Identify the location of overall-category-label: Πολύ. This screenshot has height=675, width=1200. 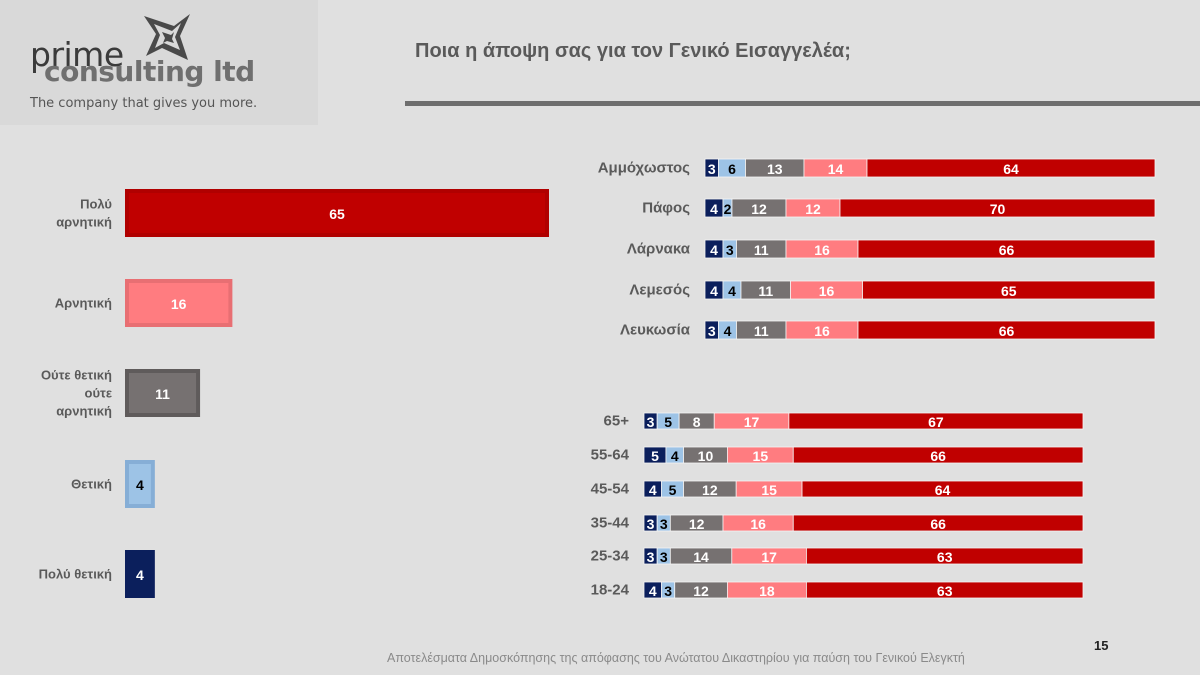
(96, 204).